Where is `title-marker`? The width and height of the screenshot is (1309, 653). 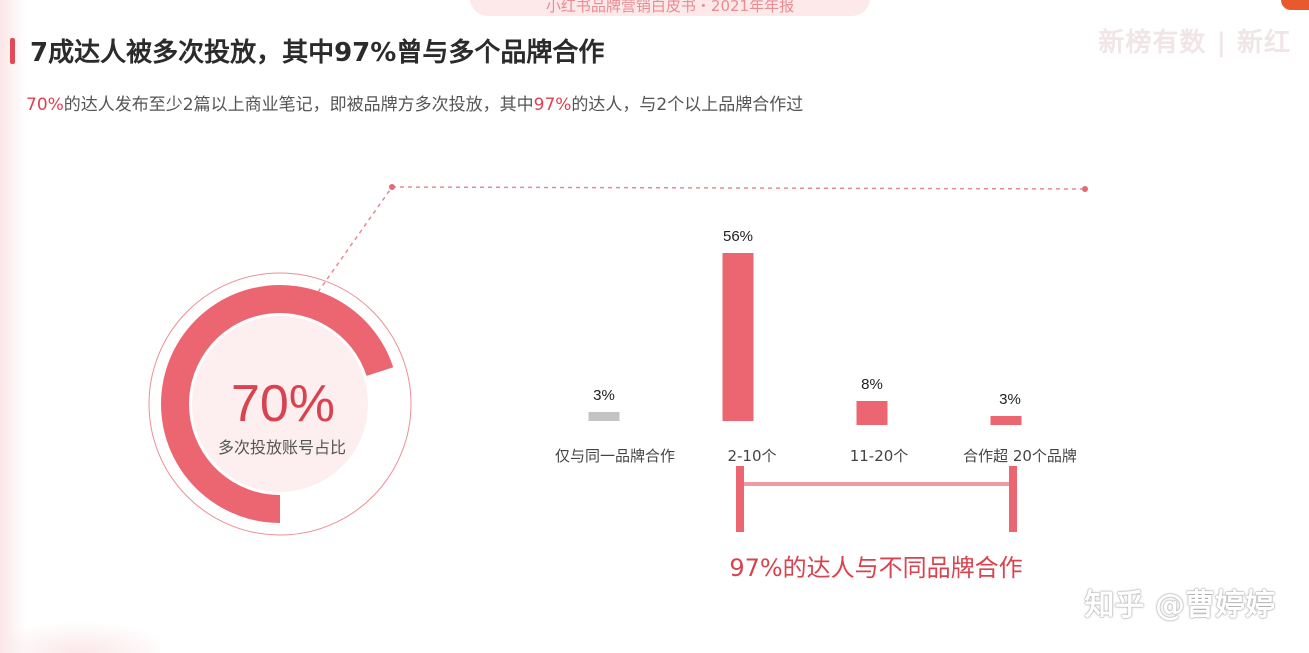 title-marker is located at coordinates (12, 51).